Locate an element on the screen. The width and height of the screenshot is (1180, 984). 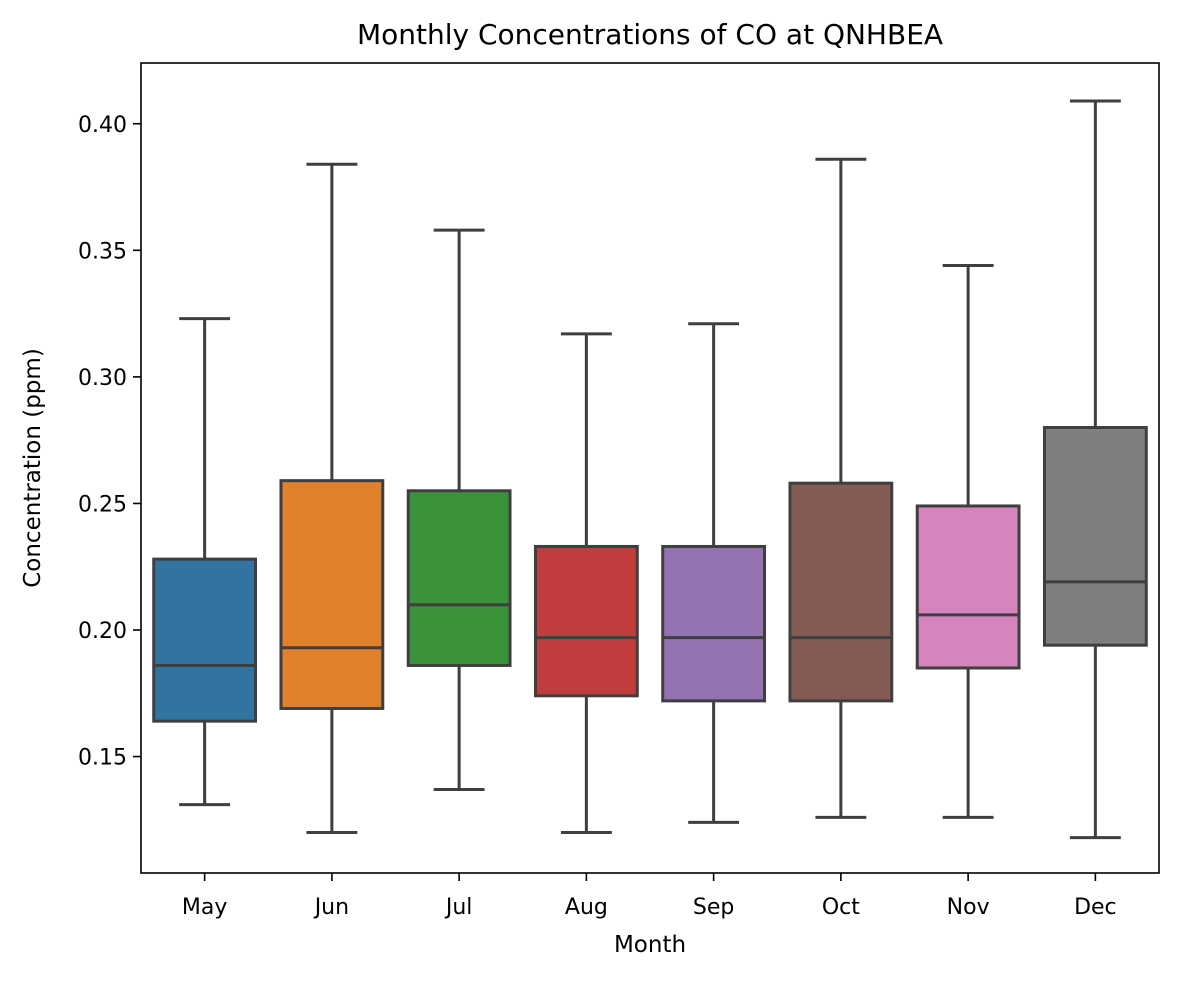
box-dec is located at coordinates (1095, 469).